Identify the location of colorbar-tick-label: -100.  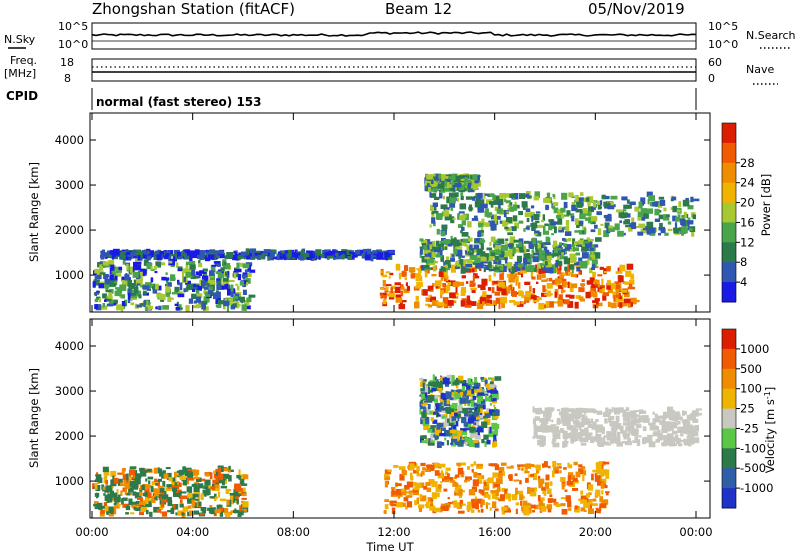
(753, 448).